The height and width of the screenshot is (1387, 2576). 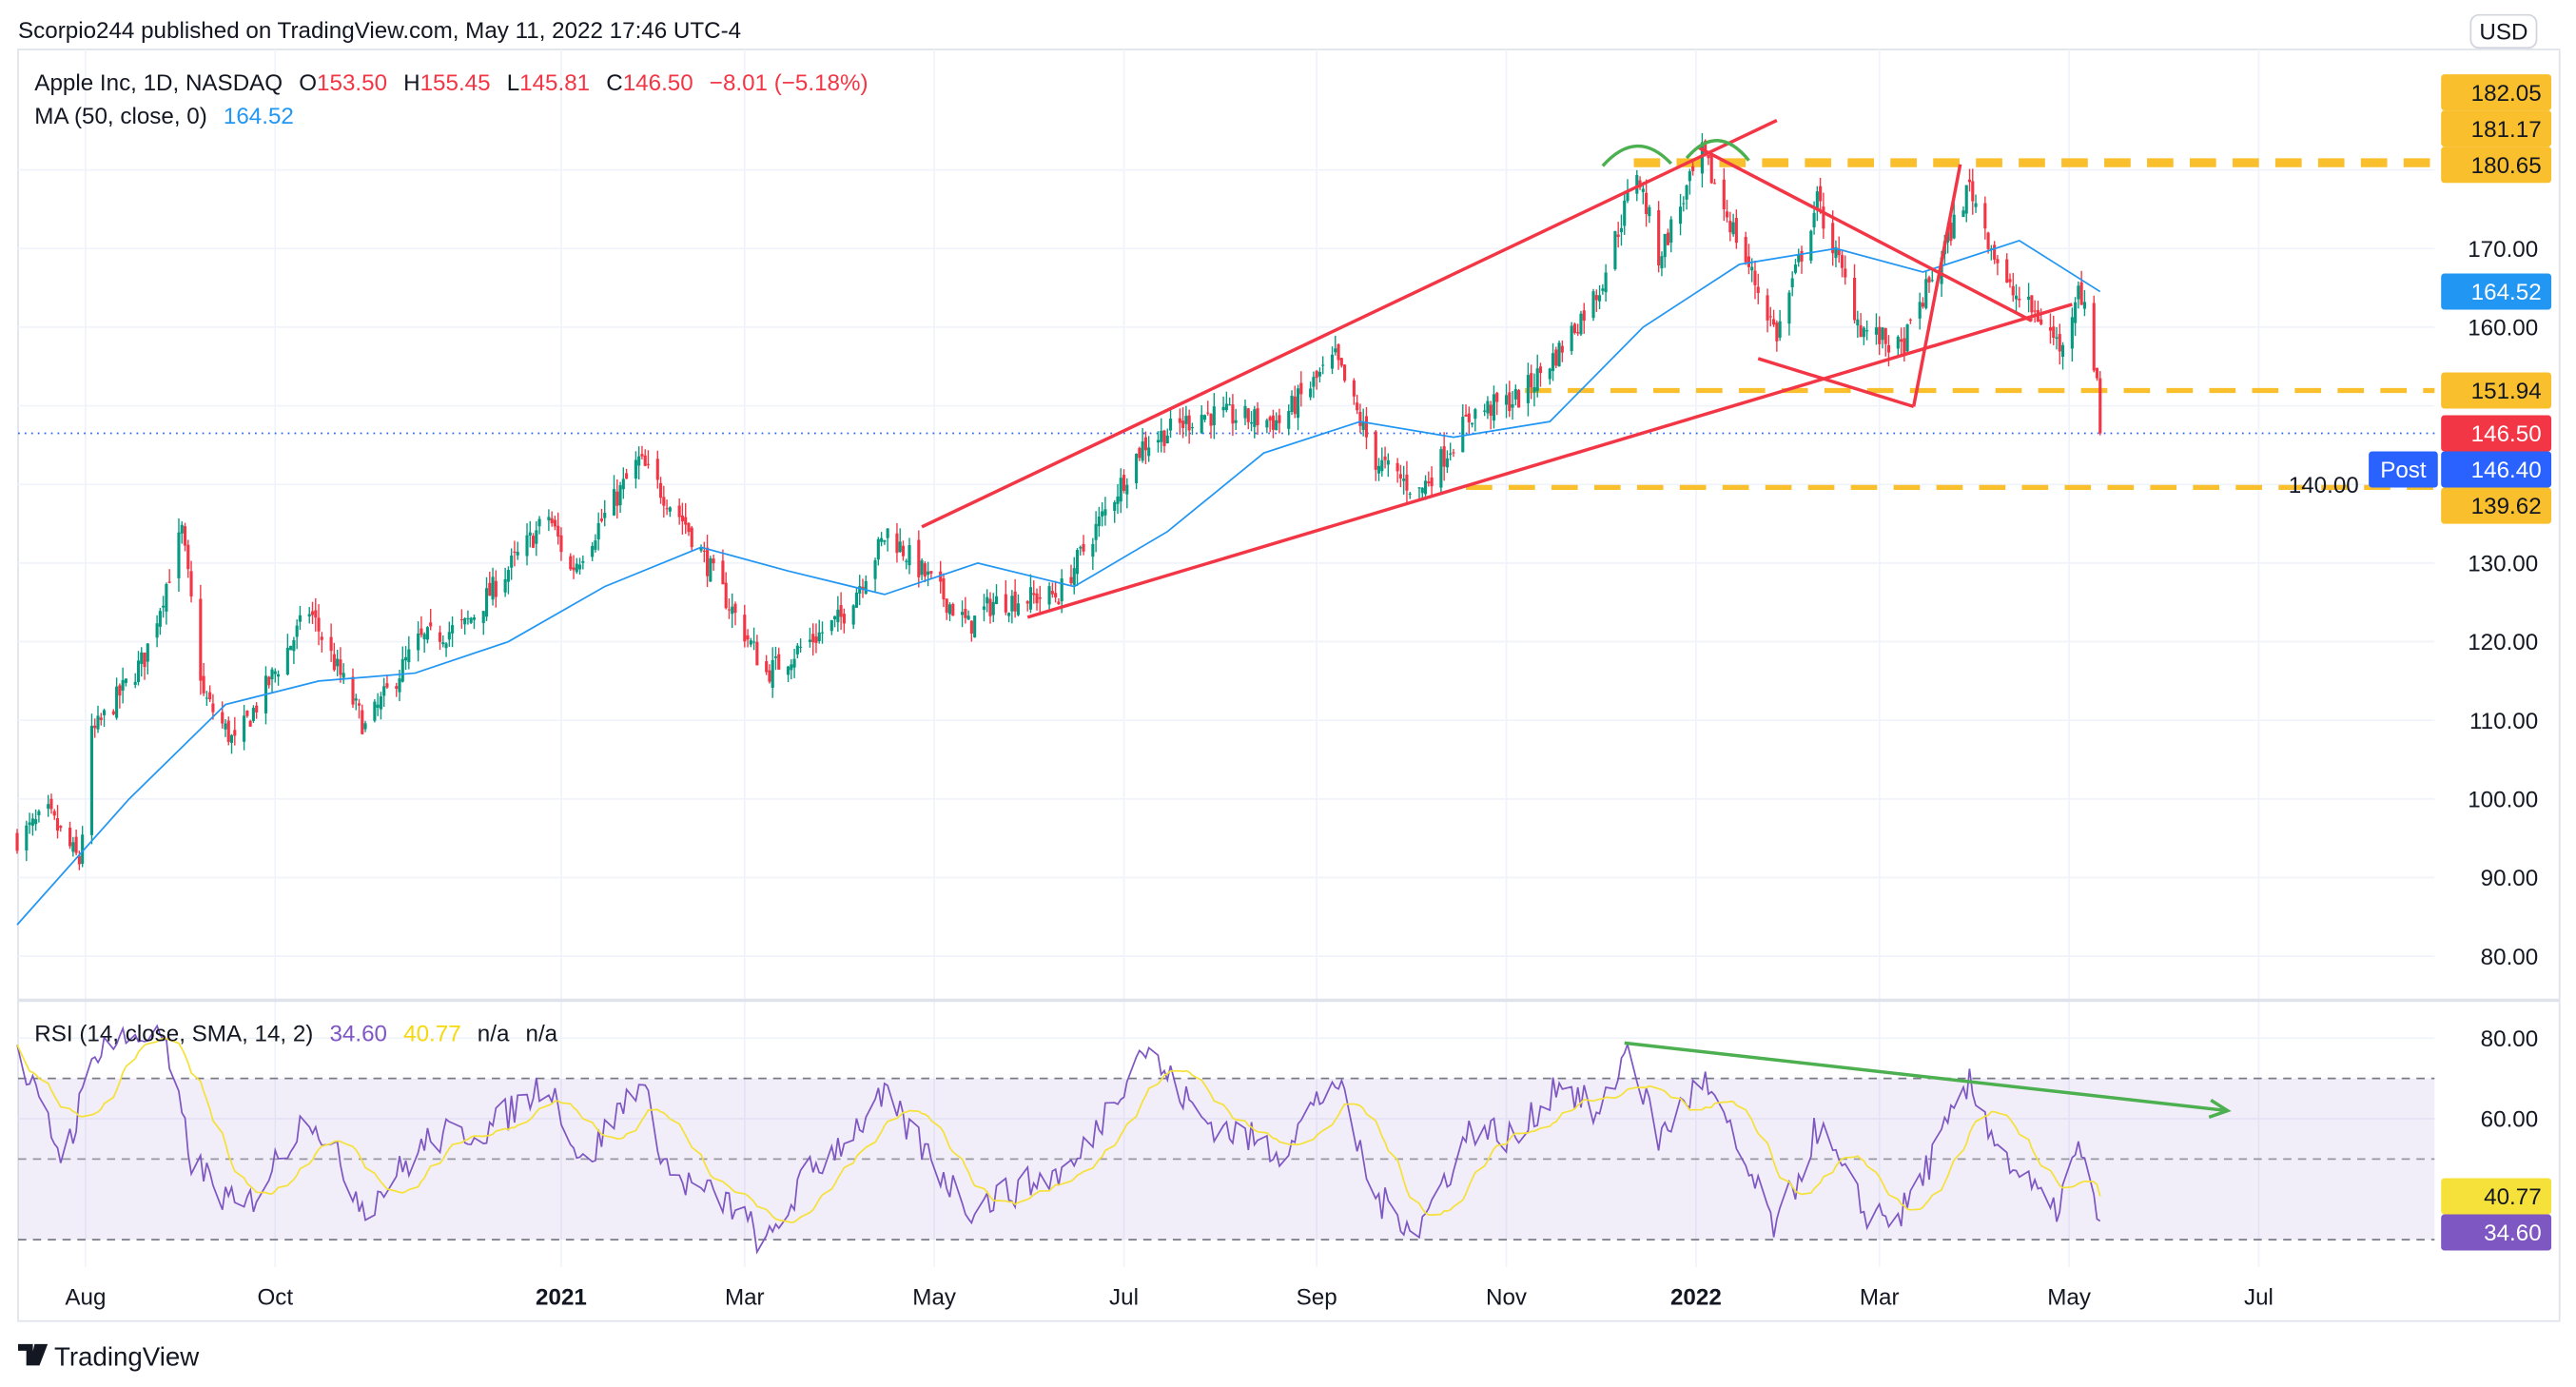 What do you see at coordinates (2496, 165) in the screenshot?
I see `price-label-level: 180.65` at bounding box center [2496, 165].